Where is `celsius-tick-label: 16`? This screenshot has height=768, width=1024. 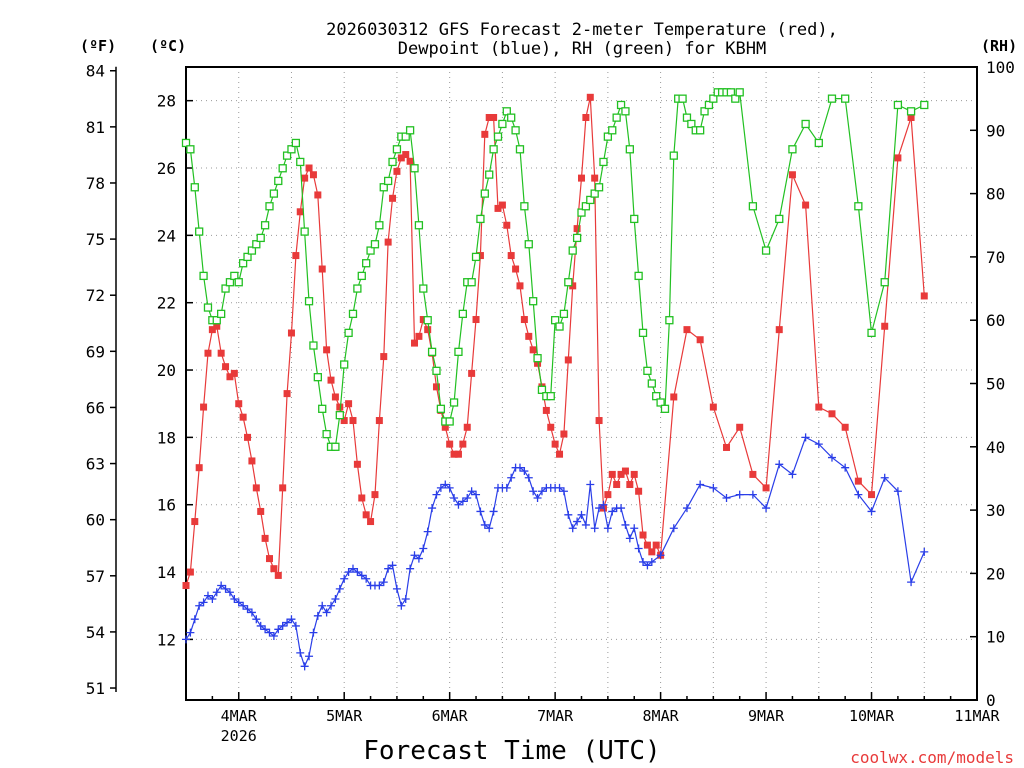
celsius-tick-label: 16 is located at coordinates (166, 505).